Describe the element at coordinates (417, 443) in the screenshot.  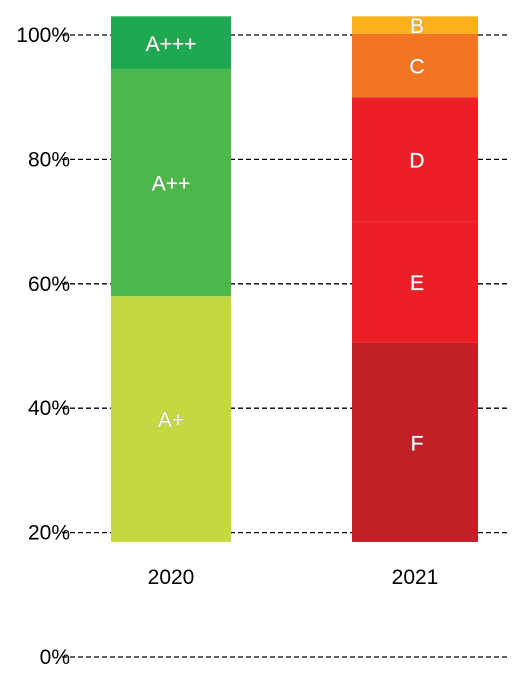
I see `segment-label: F` at that location.